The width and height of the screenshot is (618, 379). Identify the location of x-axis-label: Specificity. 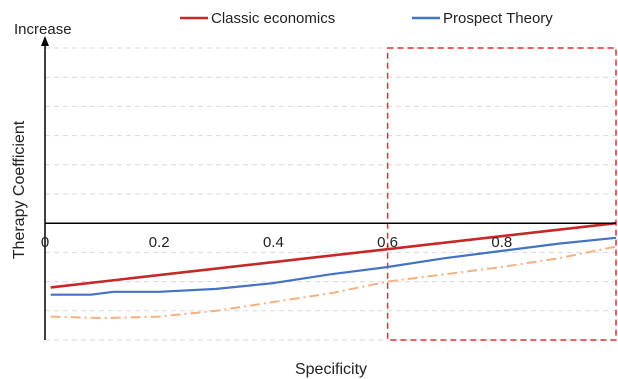
(331, 369).